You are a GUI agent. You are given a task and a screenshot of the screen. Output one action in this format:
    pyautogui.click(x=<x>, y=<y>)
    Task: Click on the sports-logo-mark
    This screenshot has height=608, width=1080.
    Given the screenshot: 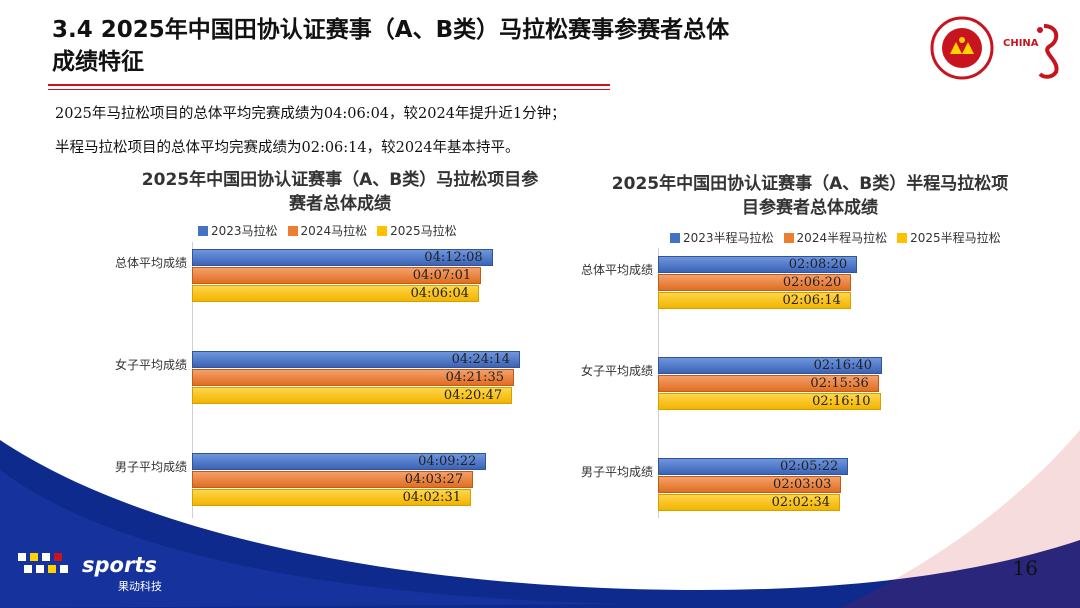 What is the action you would take?
    pyautogui.click(x=43, y=563)
    